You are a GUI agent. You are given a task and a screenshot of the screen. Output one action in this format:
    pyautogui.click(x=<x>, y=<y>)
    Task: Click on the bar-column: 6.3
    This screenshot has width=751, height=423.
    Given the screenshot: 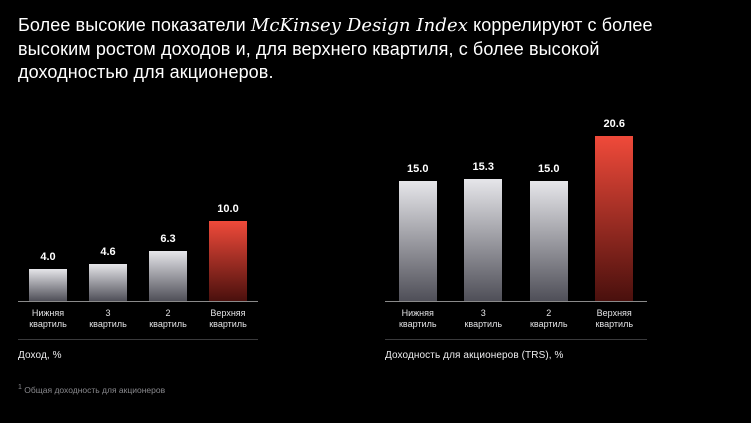 What is the action you would take?
    pyautogui.click(x=168, y=267)
    